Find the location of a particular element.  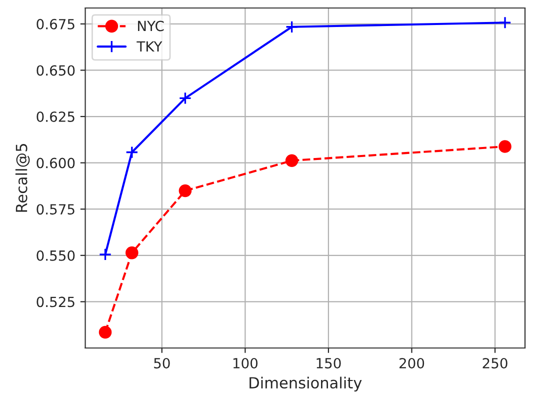

x-axis-title: Dimensionality is located at coordinates (306, 384).